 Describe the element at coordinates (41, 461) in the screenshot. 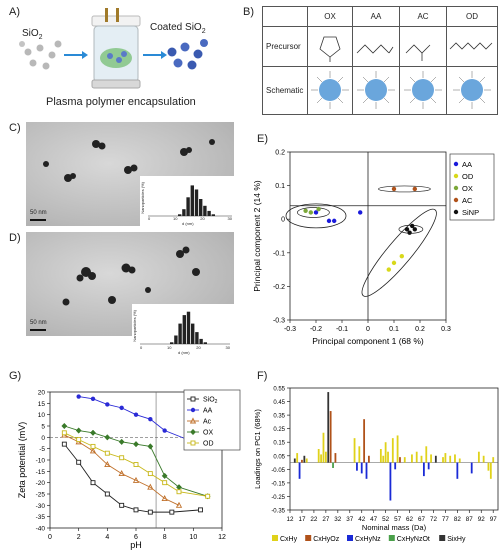

I see `zeta-ytick-label: -10` at that location.